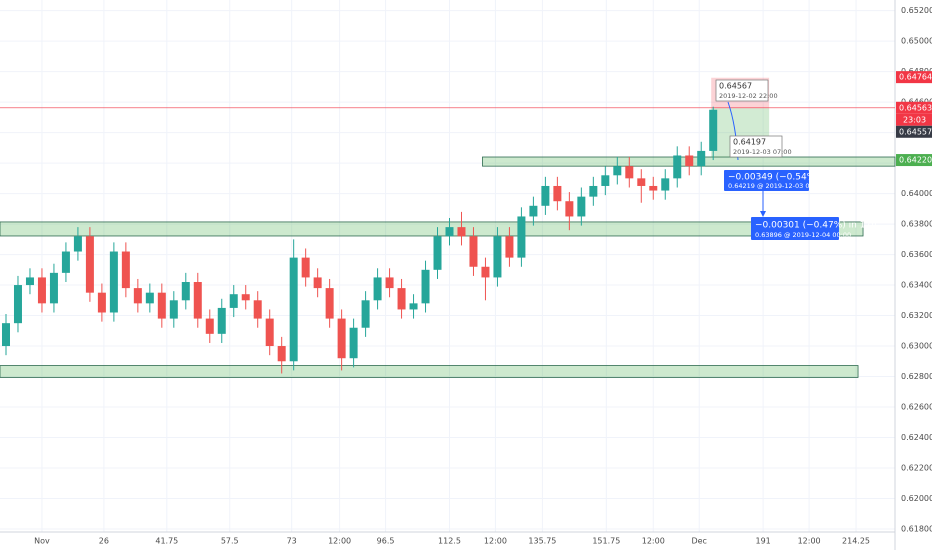 This screenshot has width=932, height=550. I want to click on x-tick-label: 191, so click(763, 541).